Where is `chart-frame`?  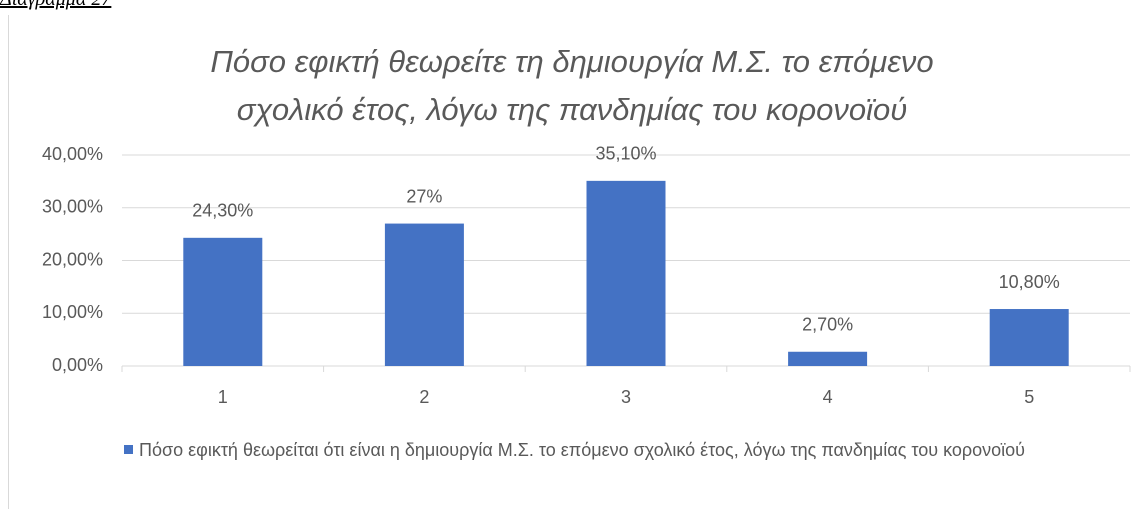 chart-frame is located at coordinates (8, 262).